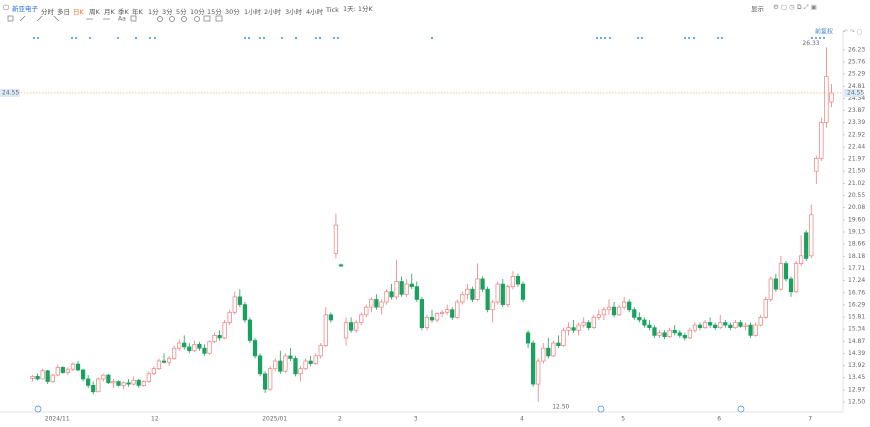 The height and width of the screenshot is (427, 870). I want to click on period-tab: 1小时, so click(253, 12).